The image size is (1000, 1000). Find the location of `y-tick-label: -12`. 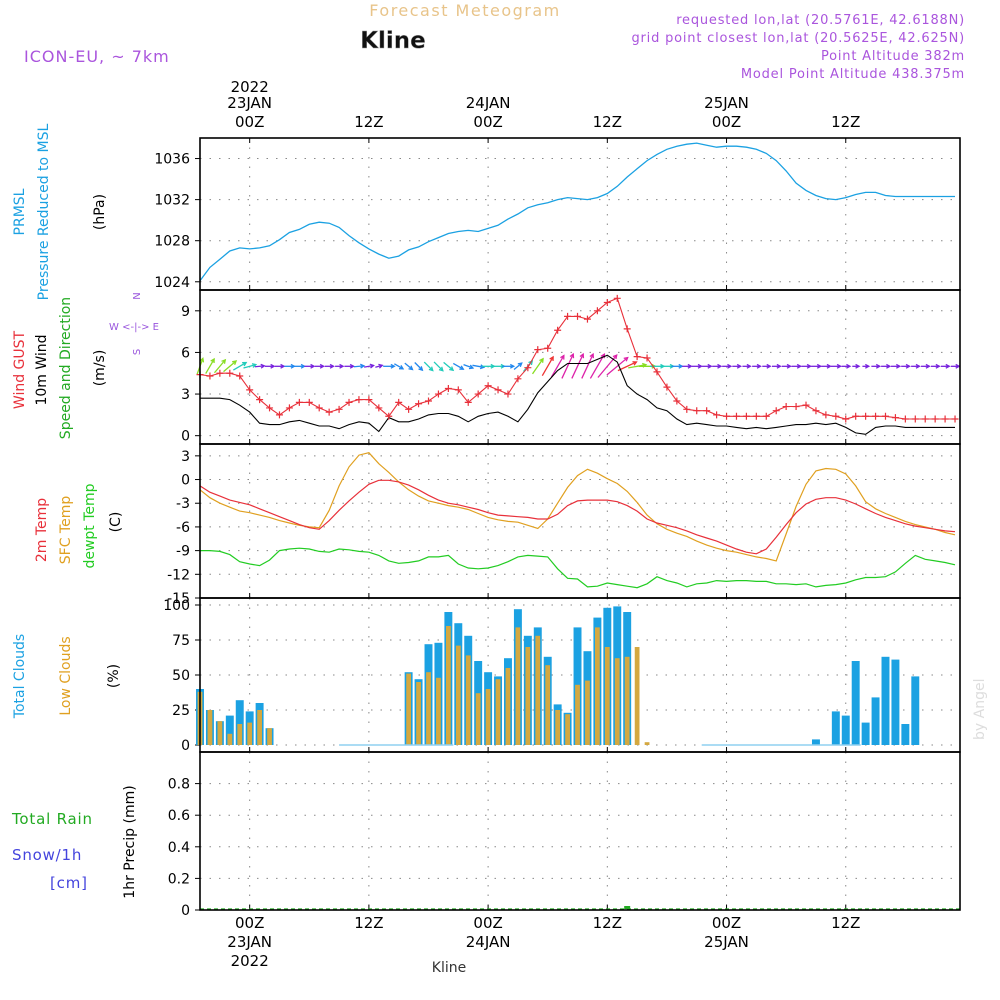

y-tick-label: -12 is located at coordinates (178, 575).